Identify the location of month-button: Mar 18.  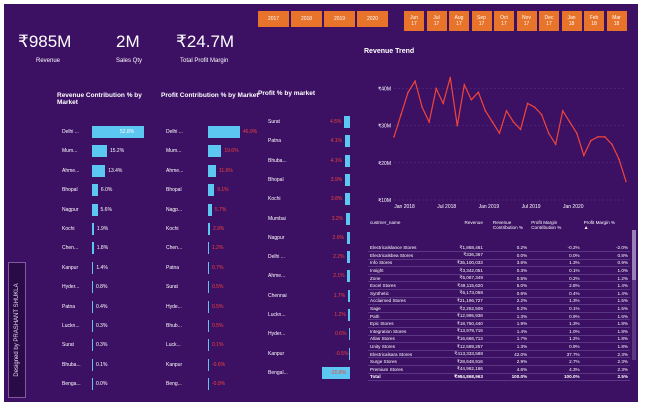
(616, 21).